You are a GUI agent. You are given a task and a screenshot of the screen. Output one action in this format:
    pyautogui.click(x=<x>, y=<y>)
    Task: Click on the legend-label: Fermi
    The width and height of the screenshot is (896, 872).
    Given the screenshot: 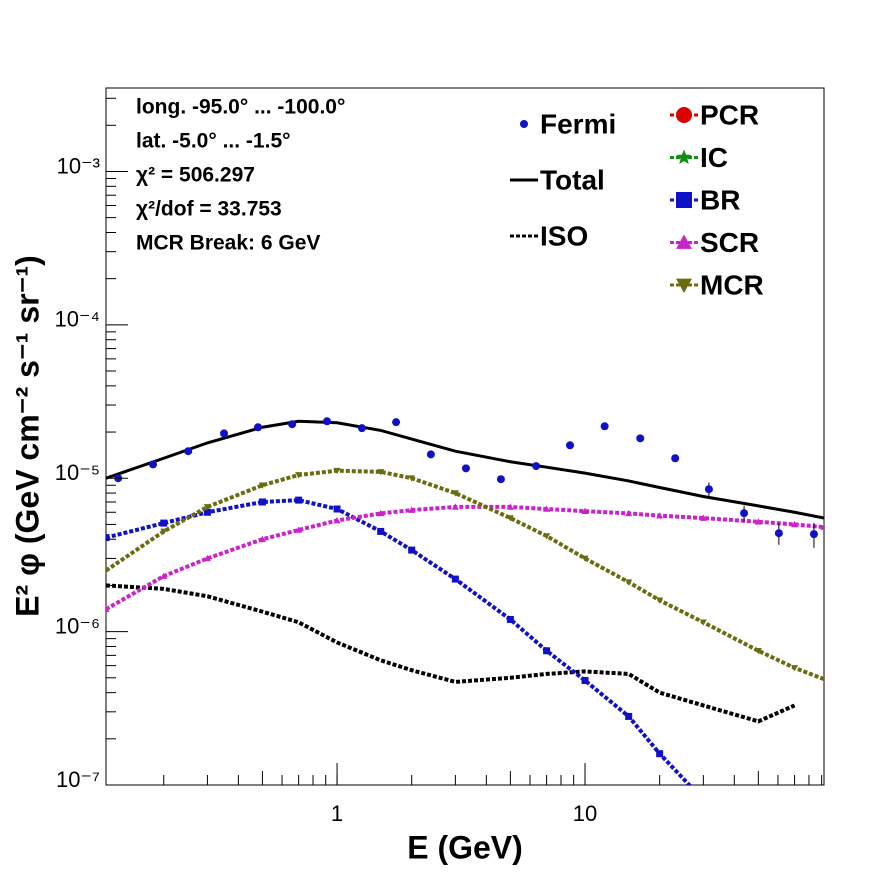 What is the action you would take?
    pyautogui.click(x=578, y=123)
    